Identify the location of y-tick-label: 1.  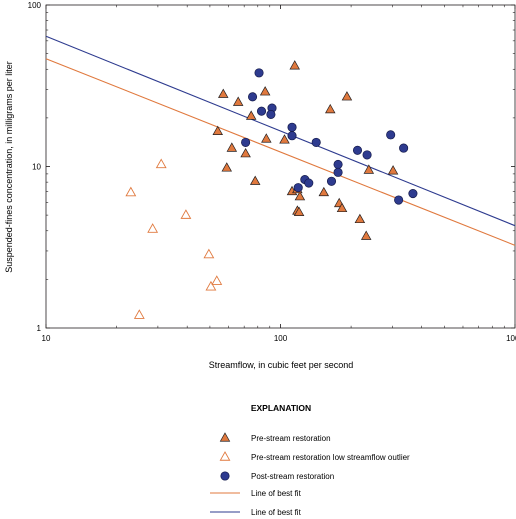
(39, 328).